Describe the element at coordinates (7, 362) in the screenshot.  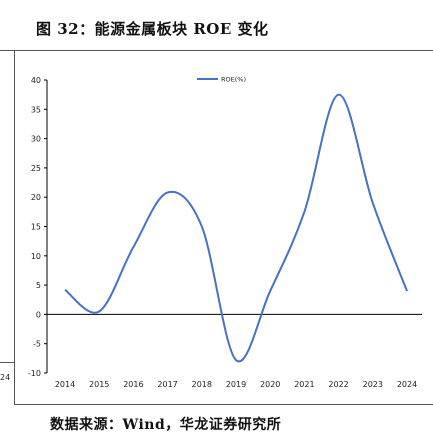
I see `adjacent-panel-rule` at that location.